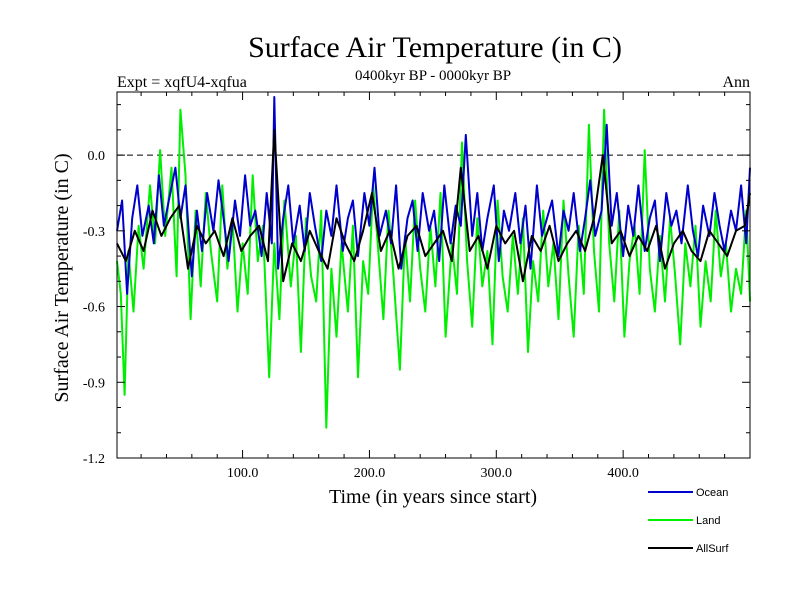 This screenshot has height=600, width=800. I want to click on x-tick-label: 300.0, so click(497, 473).